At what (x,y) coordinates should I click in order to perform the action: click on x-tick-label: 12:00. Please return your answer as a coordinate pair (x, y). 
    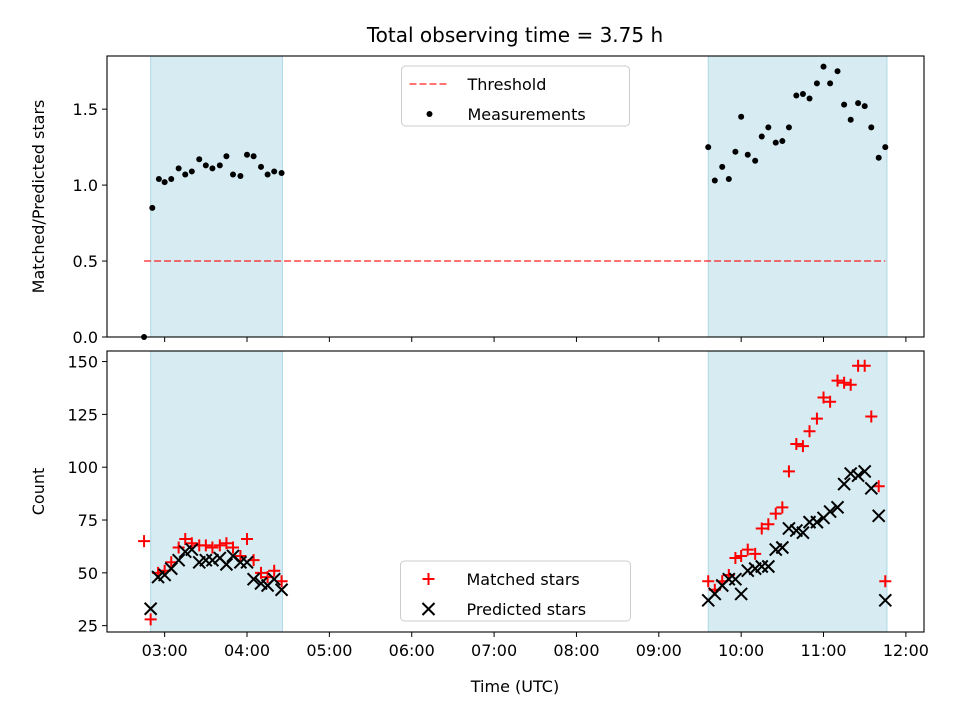
    Looking at the image, I should click on (906, 650).